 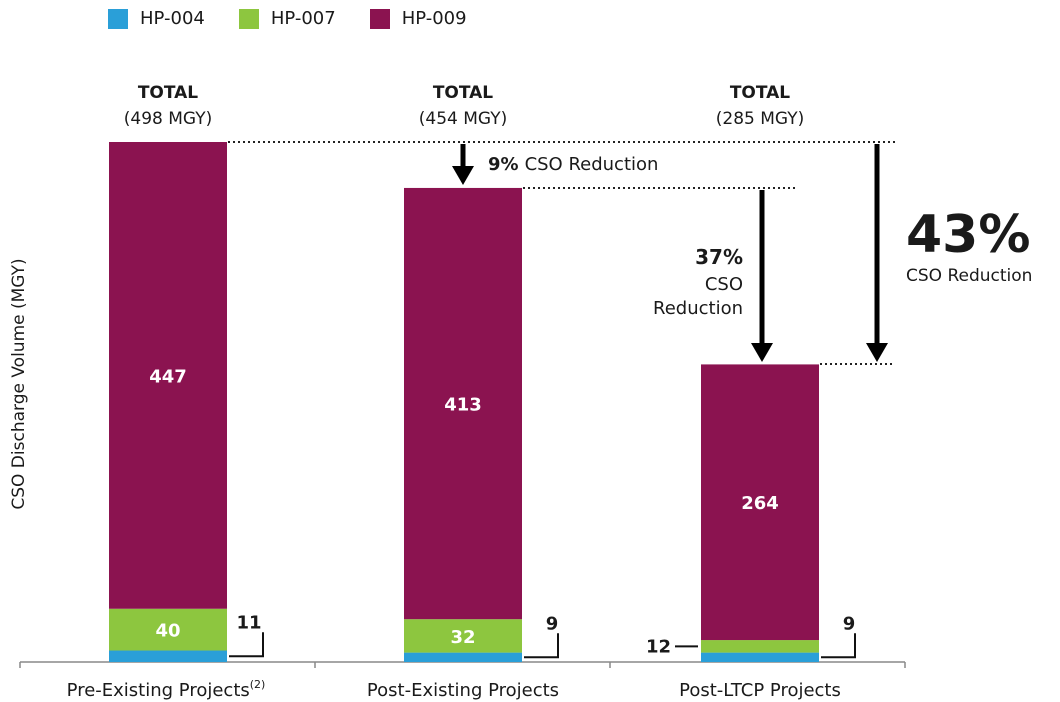 I want to click on total-value: (454 MGY), so click(x=463, y=119).